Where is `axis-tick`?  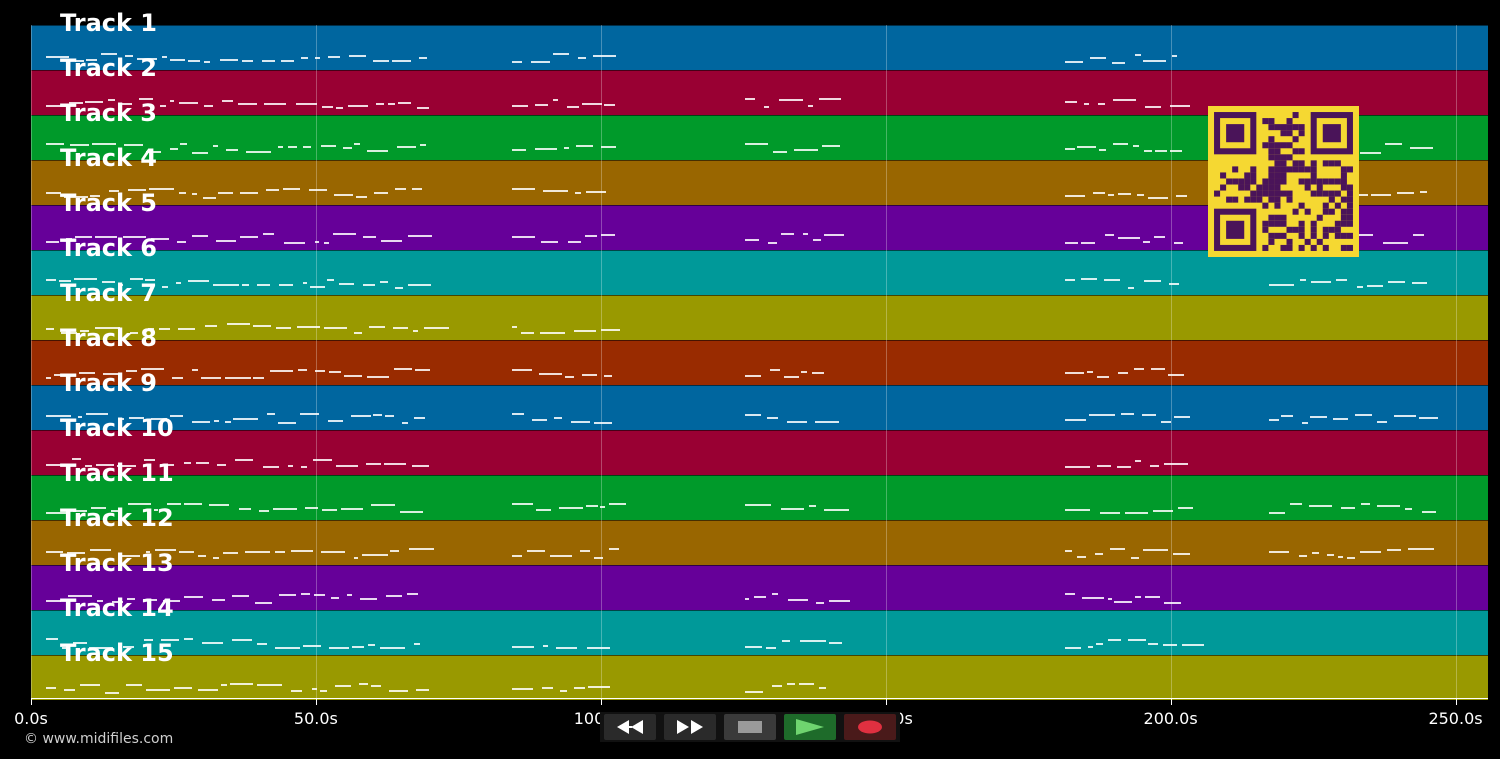
axis-tick is located at coordinates (31, 701).